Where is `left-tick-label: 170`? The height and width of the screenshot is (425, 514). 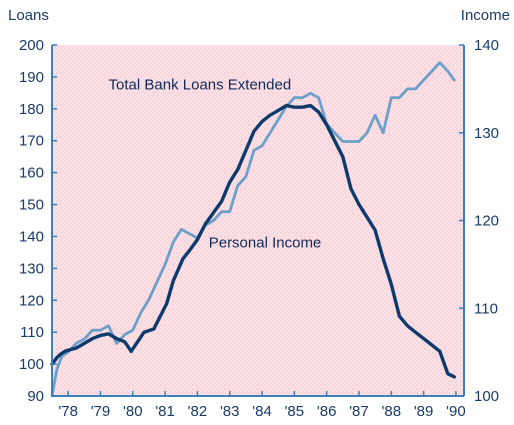
left-tick-label: 170 is located at coordinates (31, 141).